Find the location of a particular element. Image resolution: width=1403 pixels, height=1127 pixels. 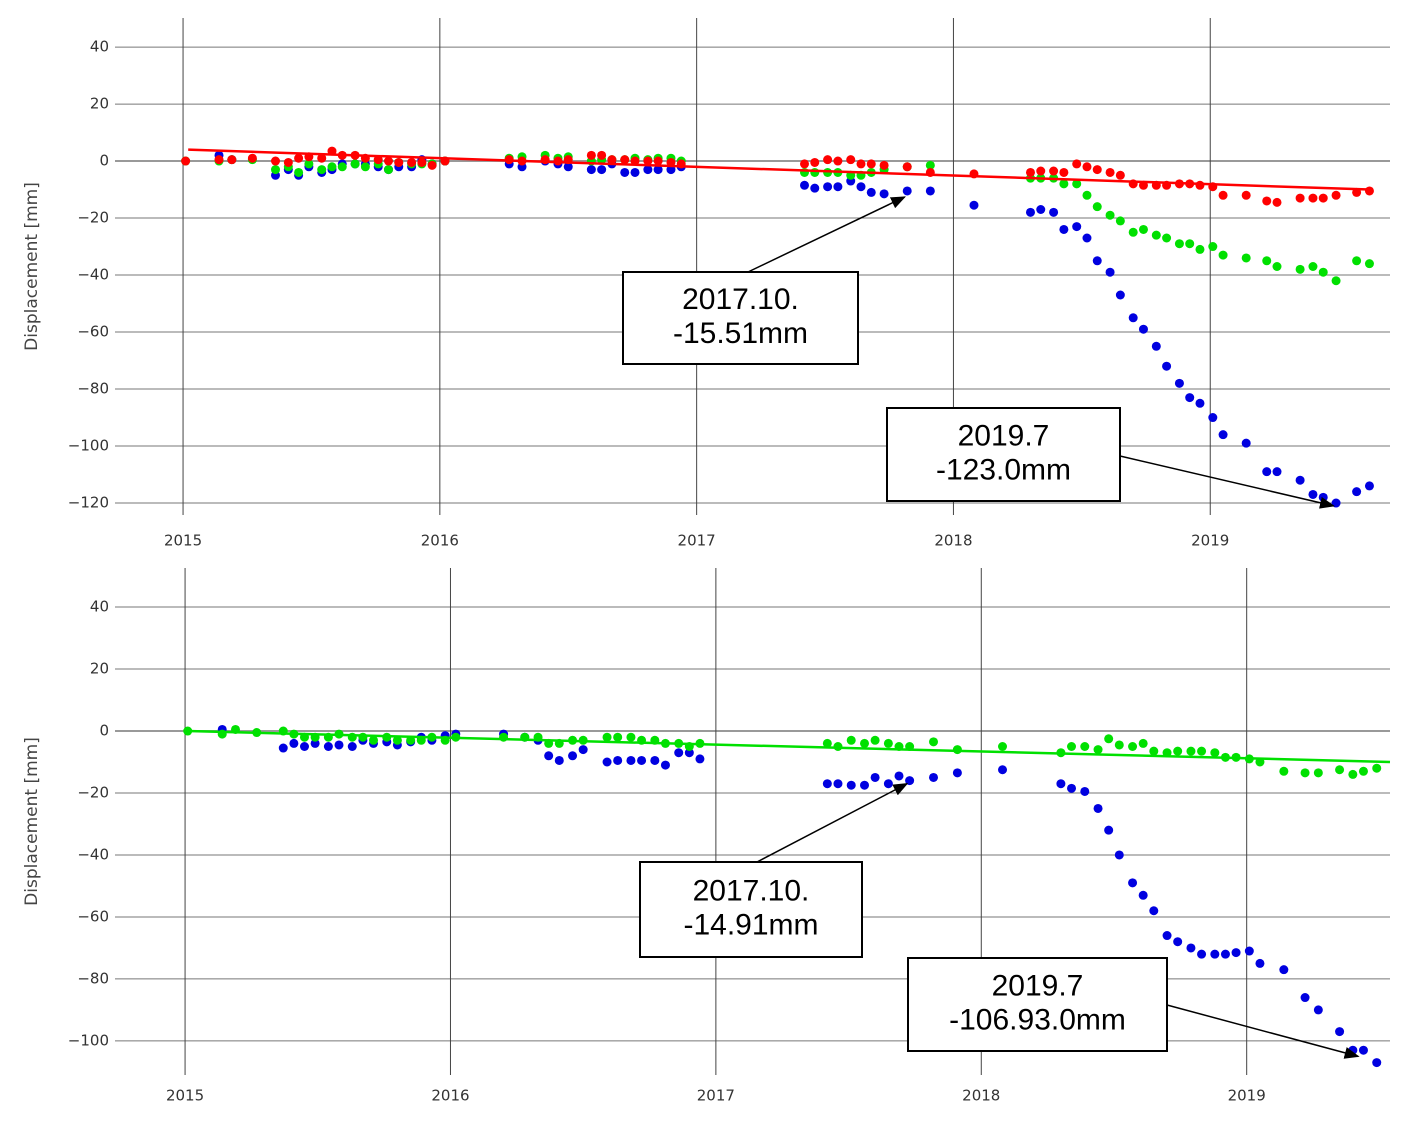

y-tick-label: 0 is located at coordinates (104, 161).